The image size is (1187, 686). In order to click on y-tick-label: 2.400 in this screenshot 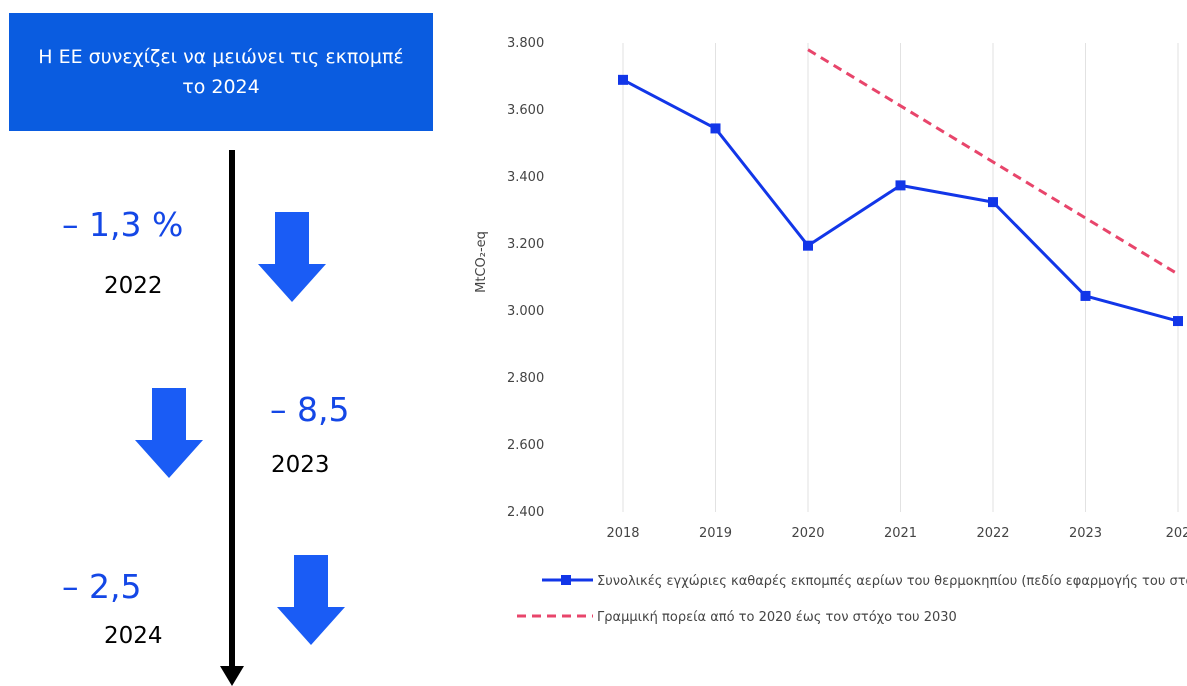, I will do `click(525, 512)`.